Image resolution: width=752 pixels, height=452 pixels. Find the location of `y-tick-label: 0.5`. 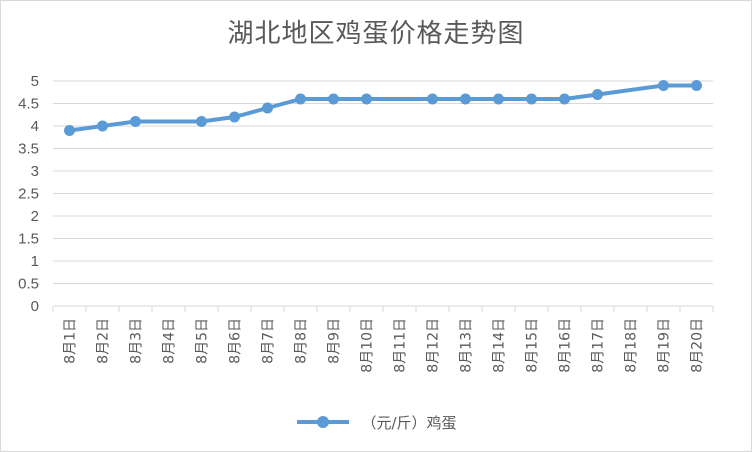

y-tick-label: 0.5 is located at coordinates (28, 284).